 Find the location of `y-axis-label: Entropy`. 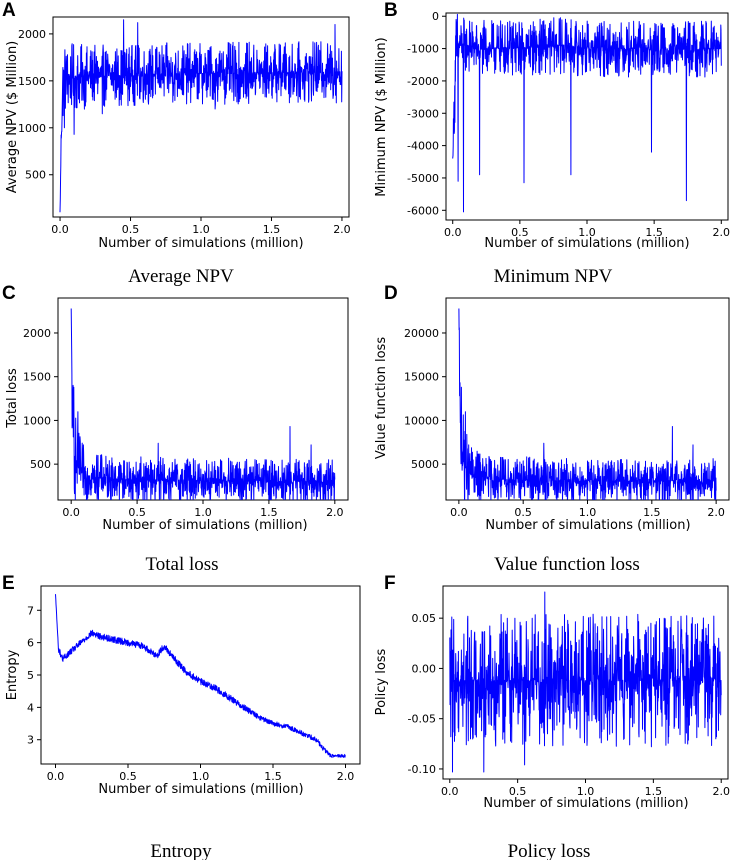

y-axis-label: Entropy is located at coordinates (12, 674).